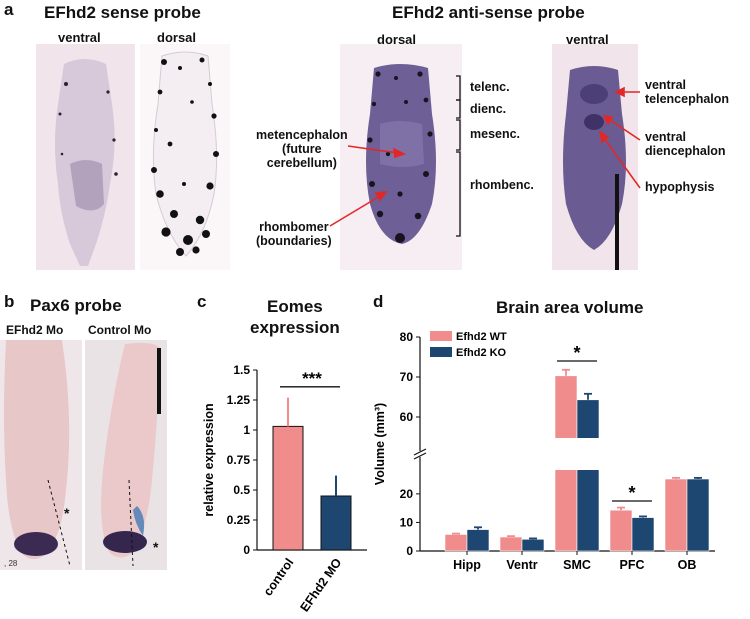  I want to click on corner-number: , 28, so click(11, 563).